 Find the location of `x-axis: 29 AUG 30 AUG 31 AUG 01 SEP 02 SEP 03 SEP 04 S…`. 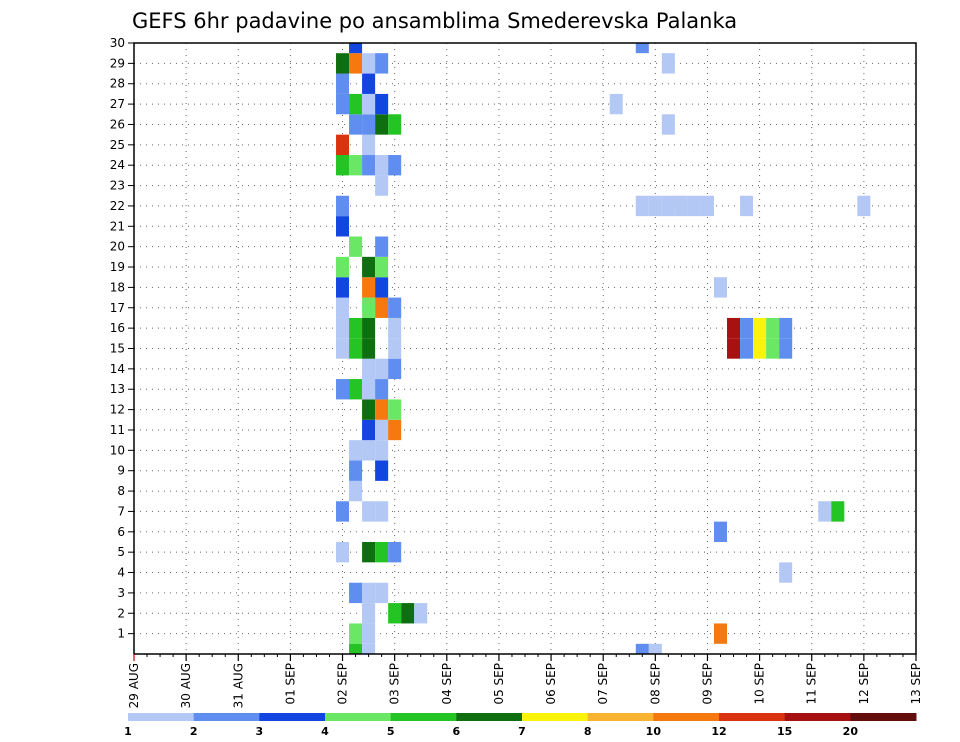

x-axis: 29 AUG 30 AUG 31 AUG 01 SEP 02 SEP 03 SEP 04 S… is located at coordinates (525, 681).